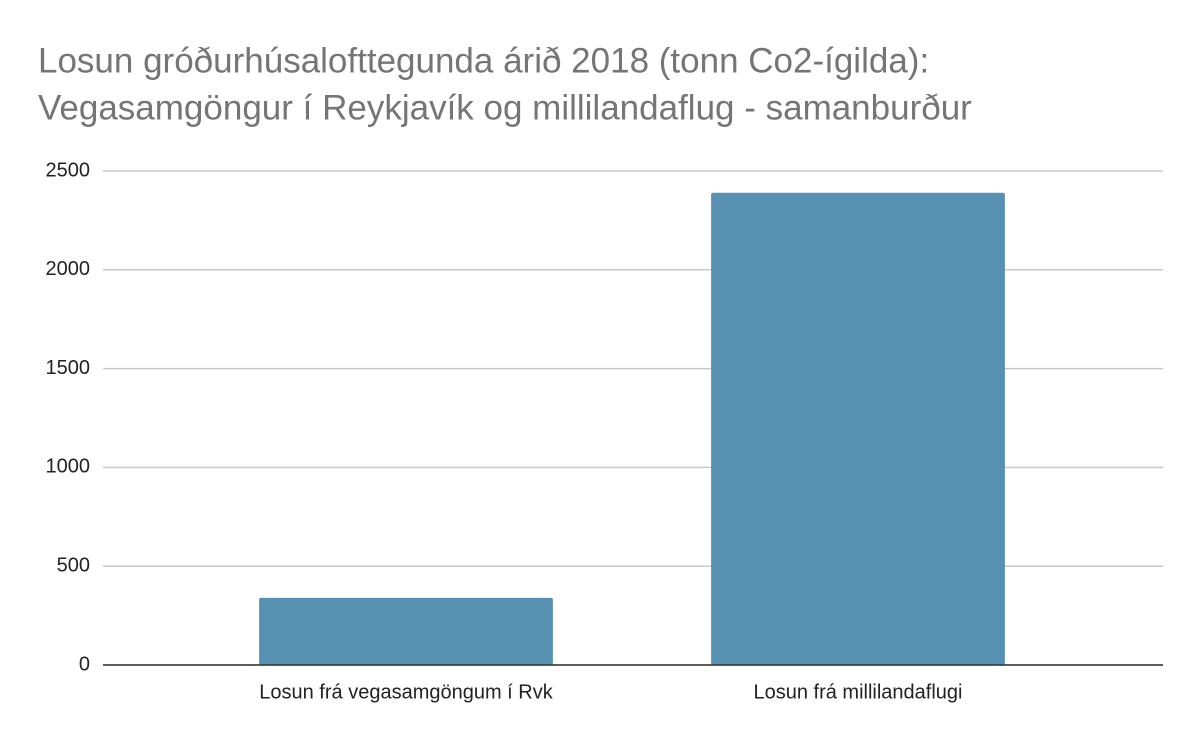 This screenshot has width=1200, height=747. What do you see at coordinates (68, 269) in the screenshot?
I see `y-tick-label: 2000` at bounding box center [68, 269].